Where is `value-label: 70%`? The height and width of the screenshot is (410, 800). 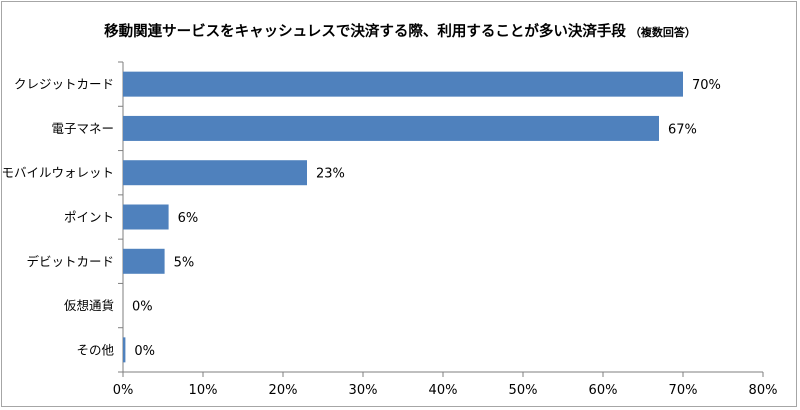
value-label: 70% is located at coordinates (706, 85).